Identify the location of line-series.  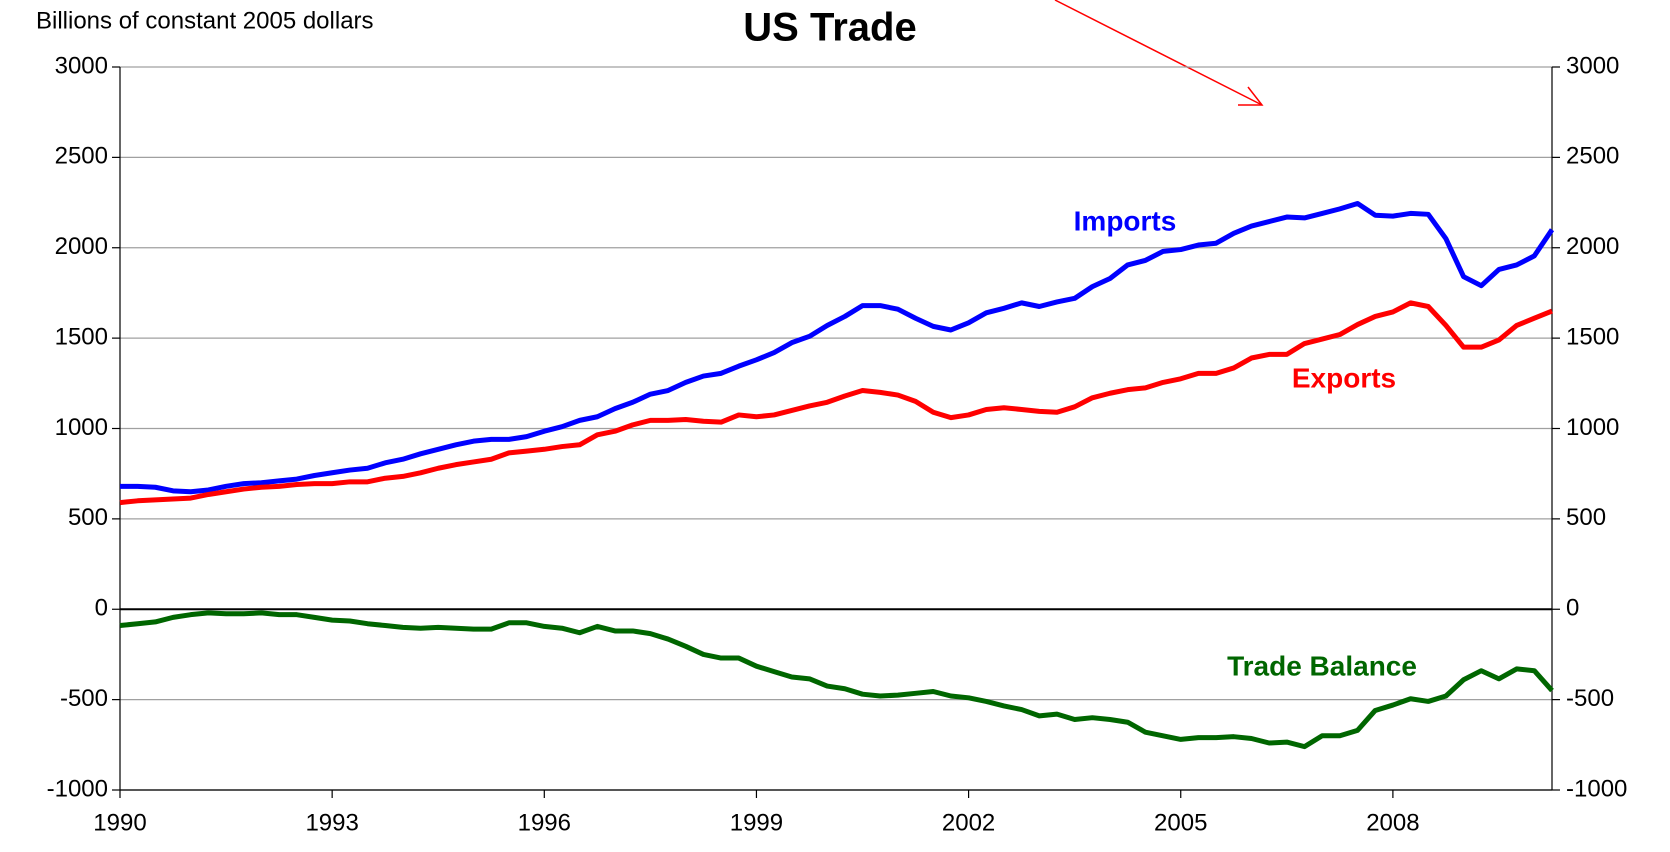
(836, 680).